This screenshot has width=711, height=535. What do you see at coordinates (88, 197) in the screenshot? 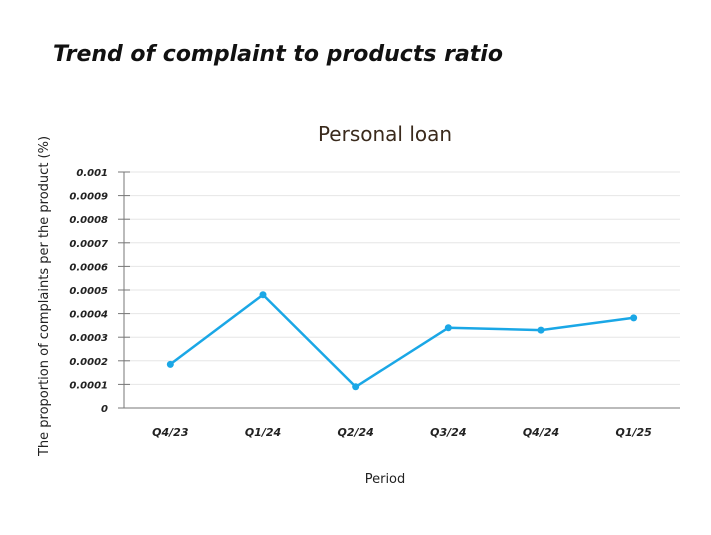
I see `y-tick-label: 0.0009` at bounding box center [88, 197].